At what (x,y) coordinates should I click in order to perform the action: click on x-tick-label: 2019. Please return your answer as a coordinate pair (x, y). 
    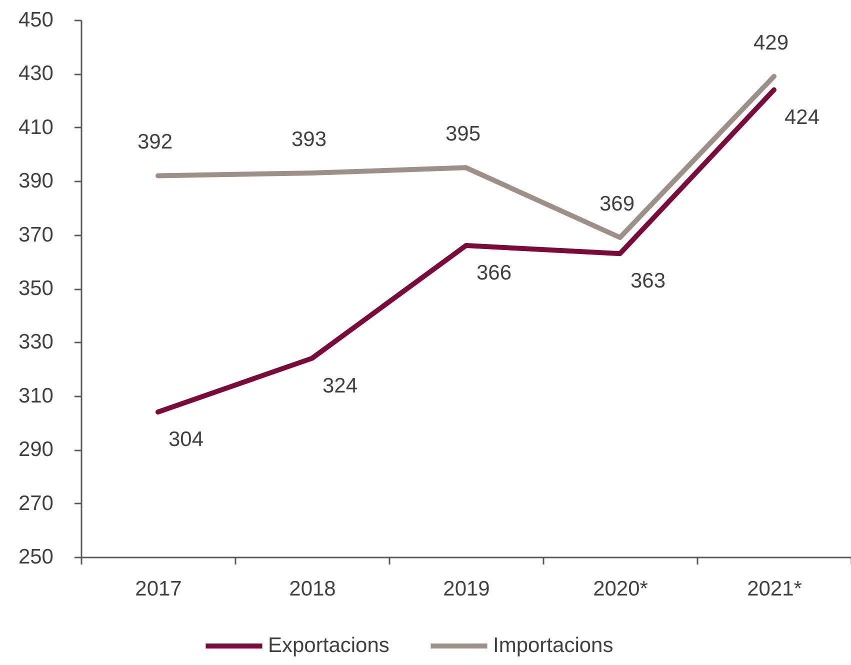
    Looking at the image, I should click on (466, 589).